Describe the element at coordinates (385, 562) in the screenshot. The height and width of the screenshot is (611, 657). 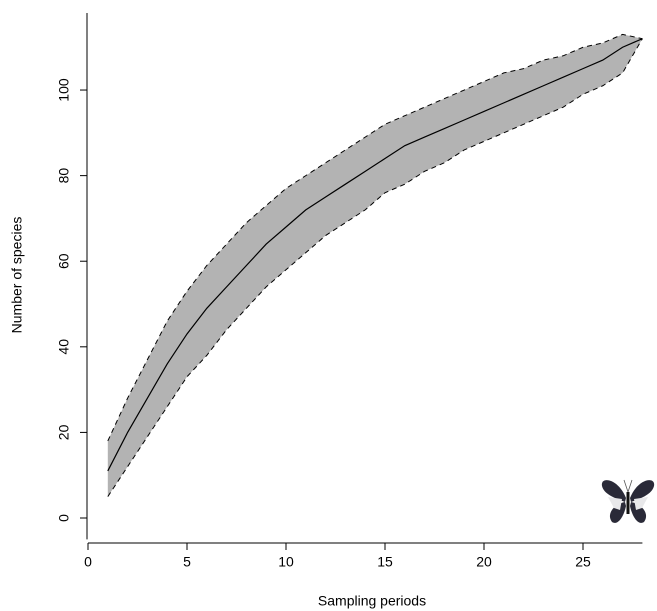
I see `x-tick-label: 15` at that location.